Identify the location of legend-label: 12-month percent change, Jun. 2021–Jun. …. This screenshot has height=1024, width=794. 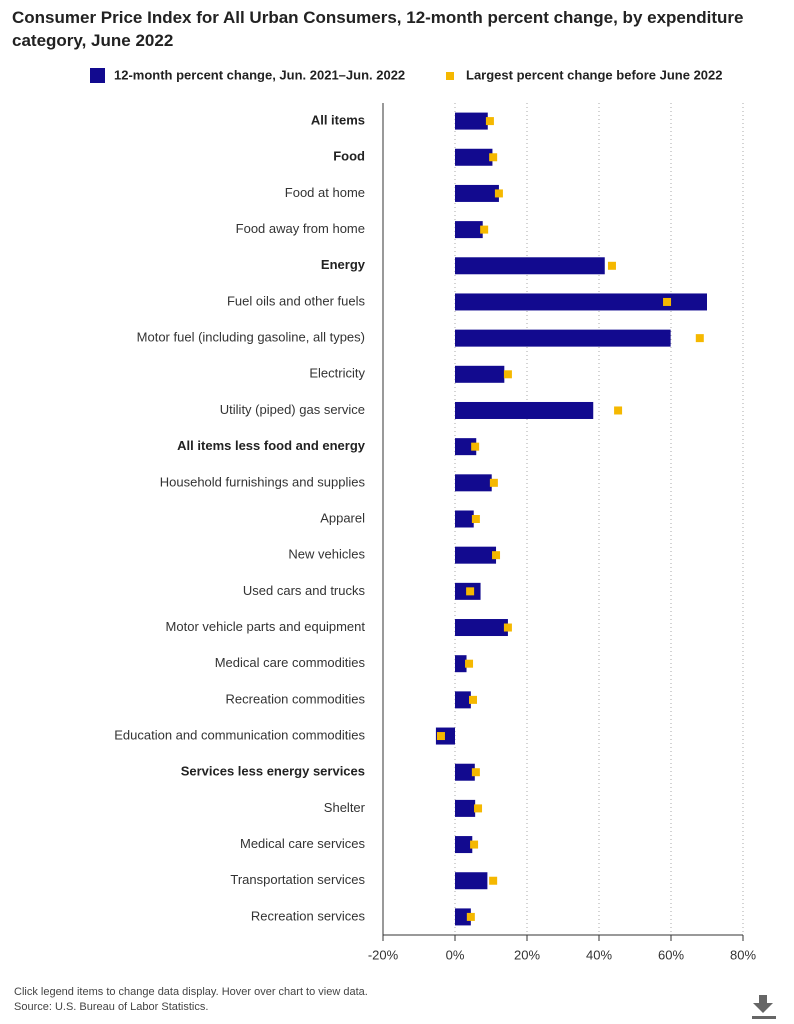
(259, 74).